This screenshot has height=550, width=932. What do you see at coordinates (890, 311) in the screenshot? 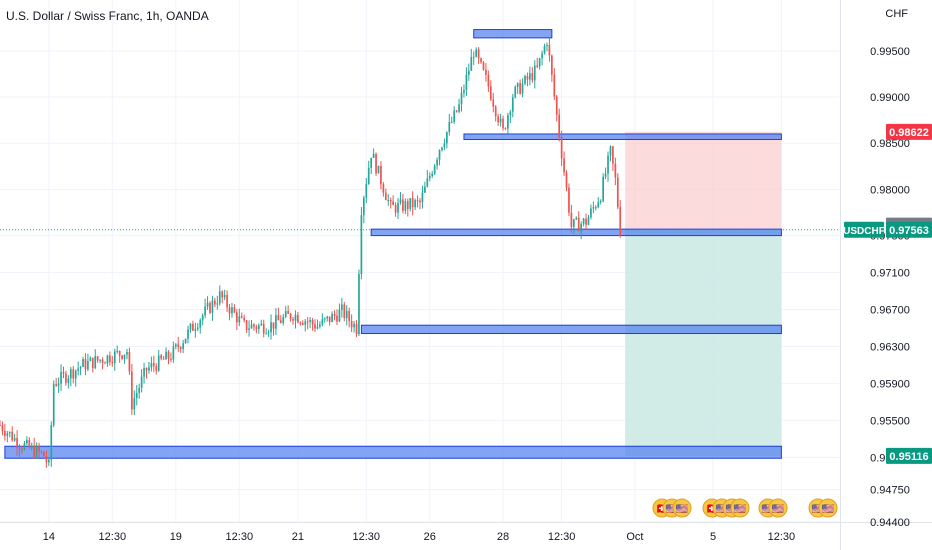
I see `price-tick-label: 0.96700` at bounding box center [890, 311].